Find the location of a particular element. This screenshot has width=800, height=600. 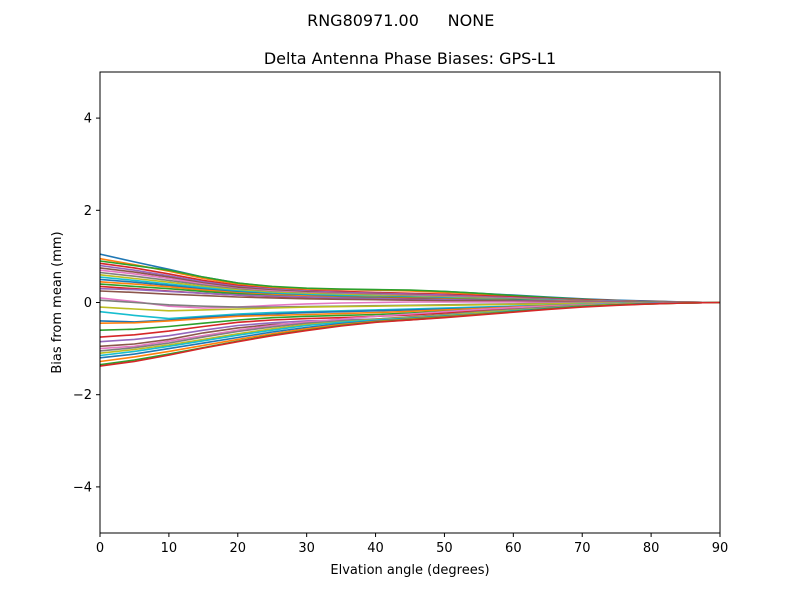

y-tick-label: 0 is located at coordinates (88, 303).